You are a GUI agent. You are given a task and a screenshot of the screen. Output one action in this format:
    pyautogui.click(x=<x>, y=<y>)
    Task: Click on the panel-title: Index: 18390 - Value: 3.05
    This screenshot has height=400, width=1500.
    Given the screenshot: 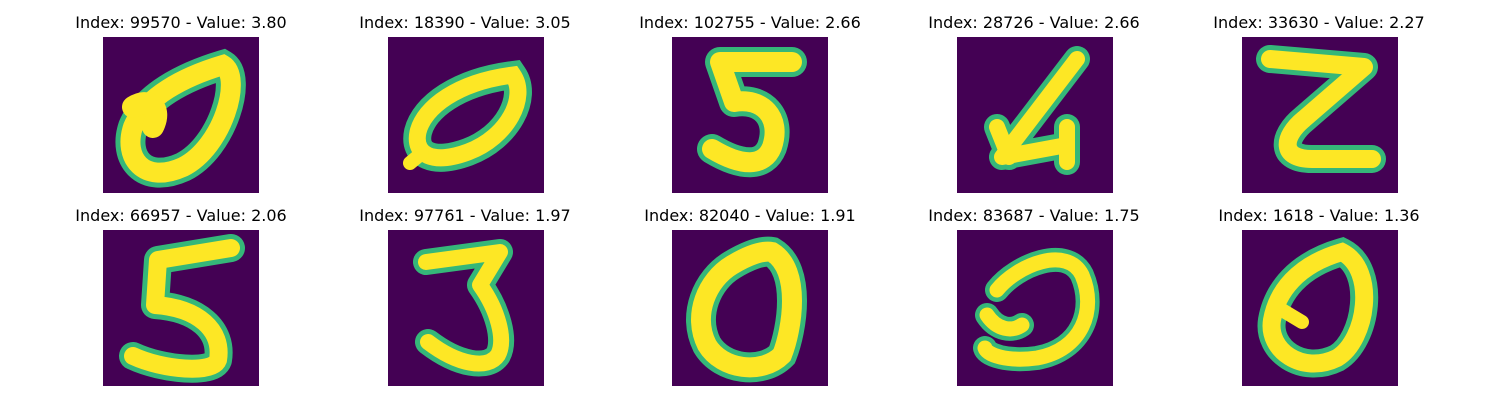 What is the action you would take?
    pyautogui.click(x=465, y=22)
    